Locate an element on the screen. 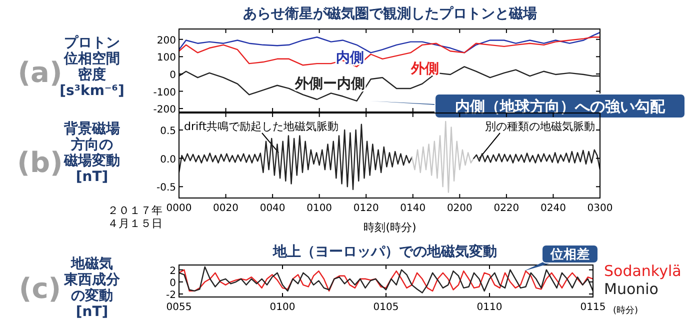 The image size is (700, 331). series-label: Muonio is located at coordinates (631, 289).